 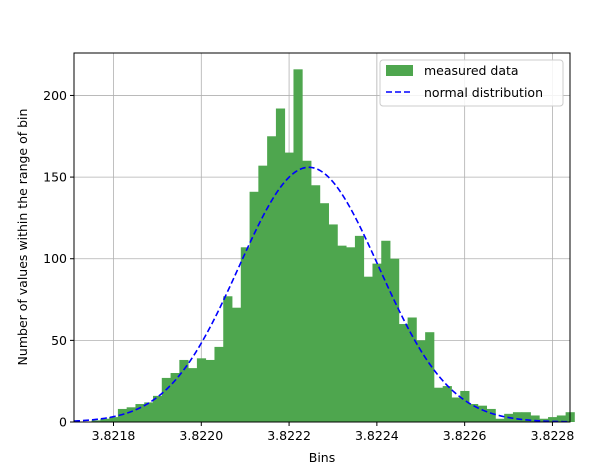 I want to click on x-tick-label: 3.8222, so click(x=289, y=435).